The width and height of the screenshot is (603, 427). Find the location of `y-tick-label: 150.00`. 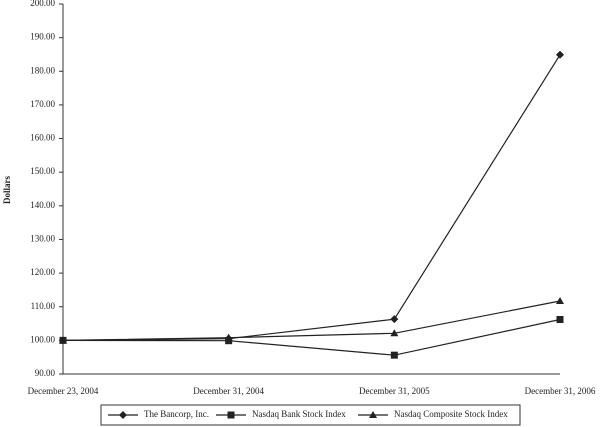

y-tick-label: 150.00 is located at coordinates (42, 171).